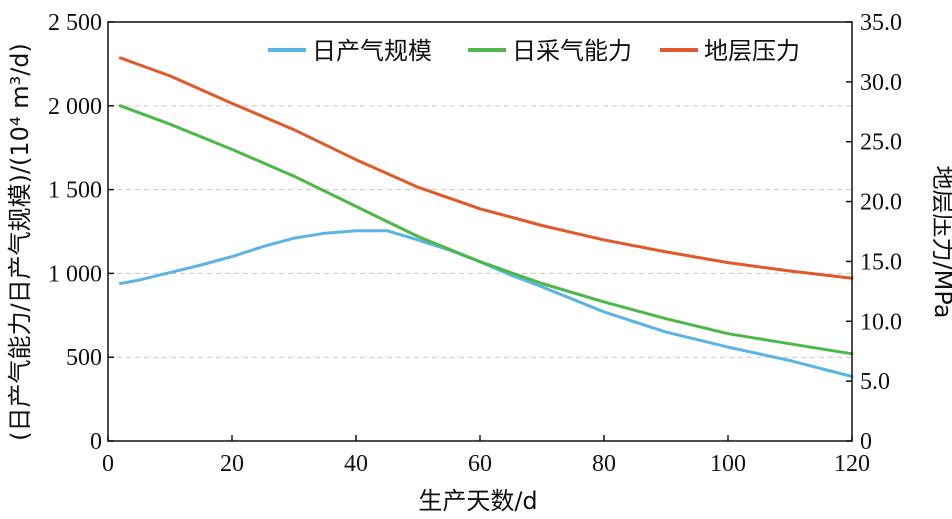 The width and height of the screenshot is (952, 519). Describe the element at coordinates (604, 464) in the screenshot. I see `x-tick-label: 80` at that location.